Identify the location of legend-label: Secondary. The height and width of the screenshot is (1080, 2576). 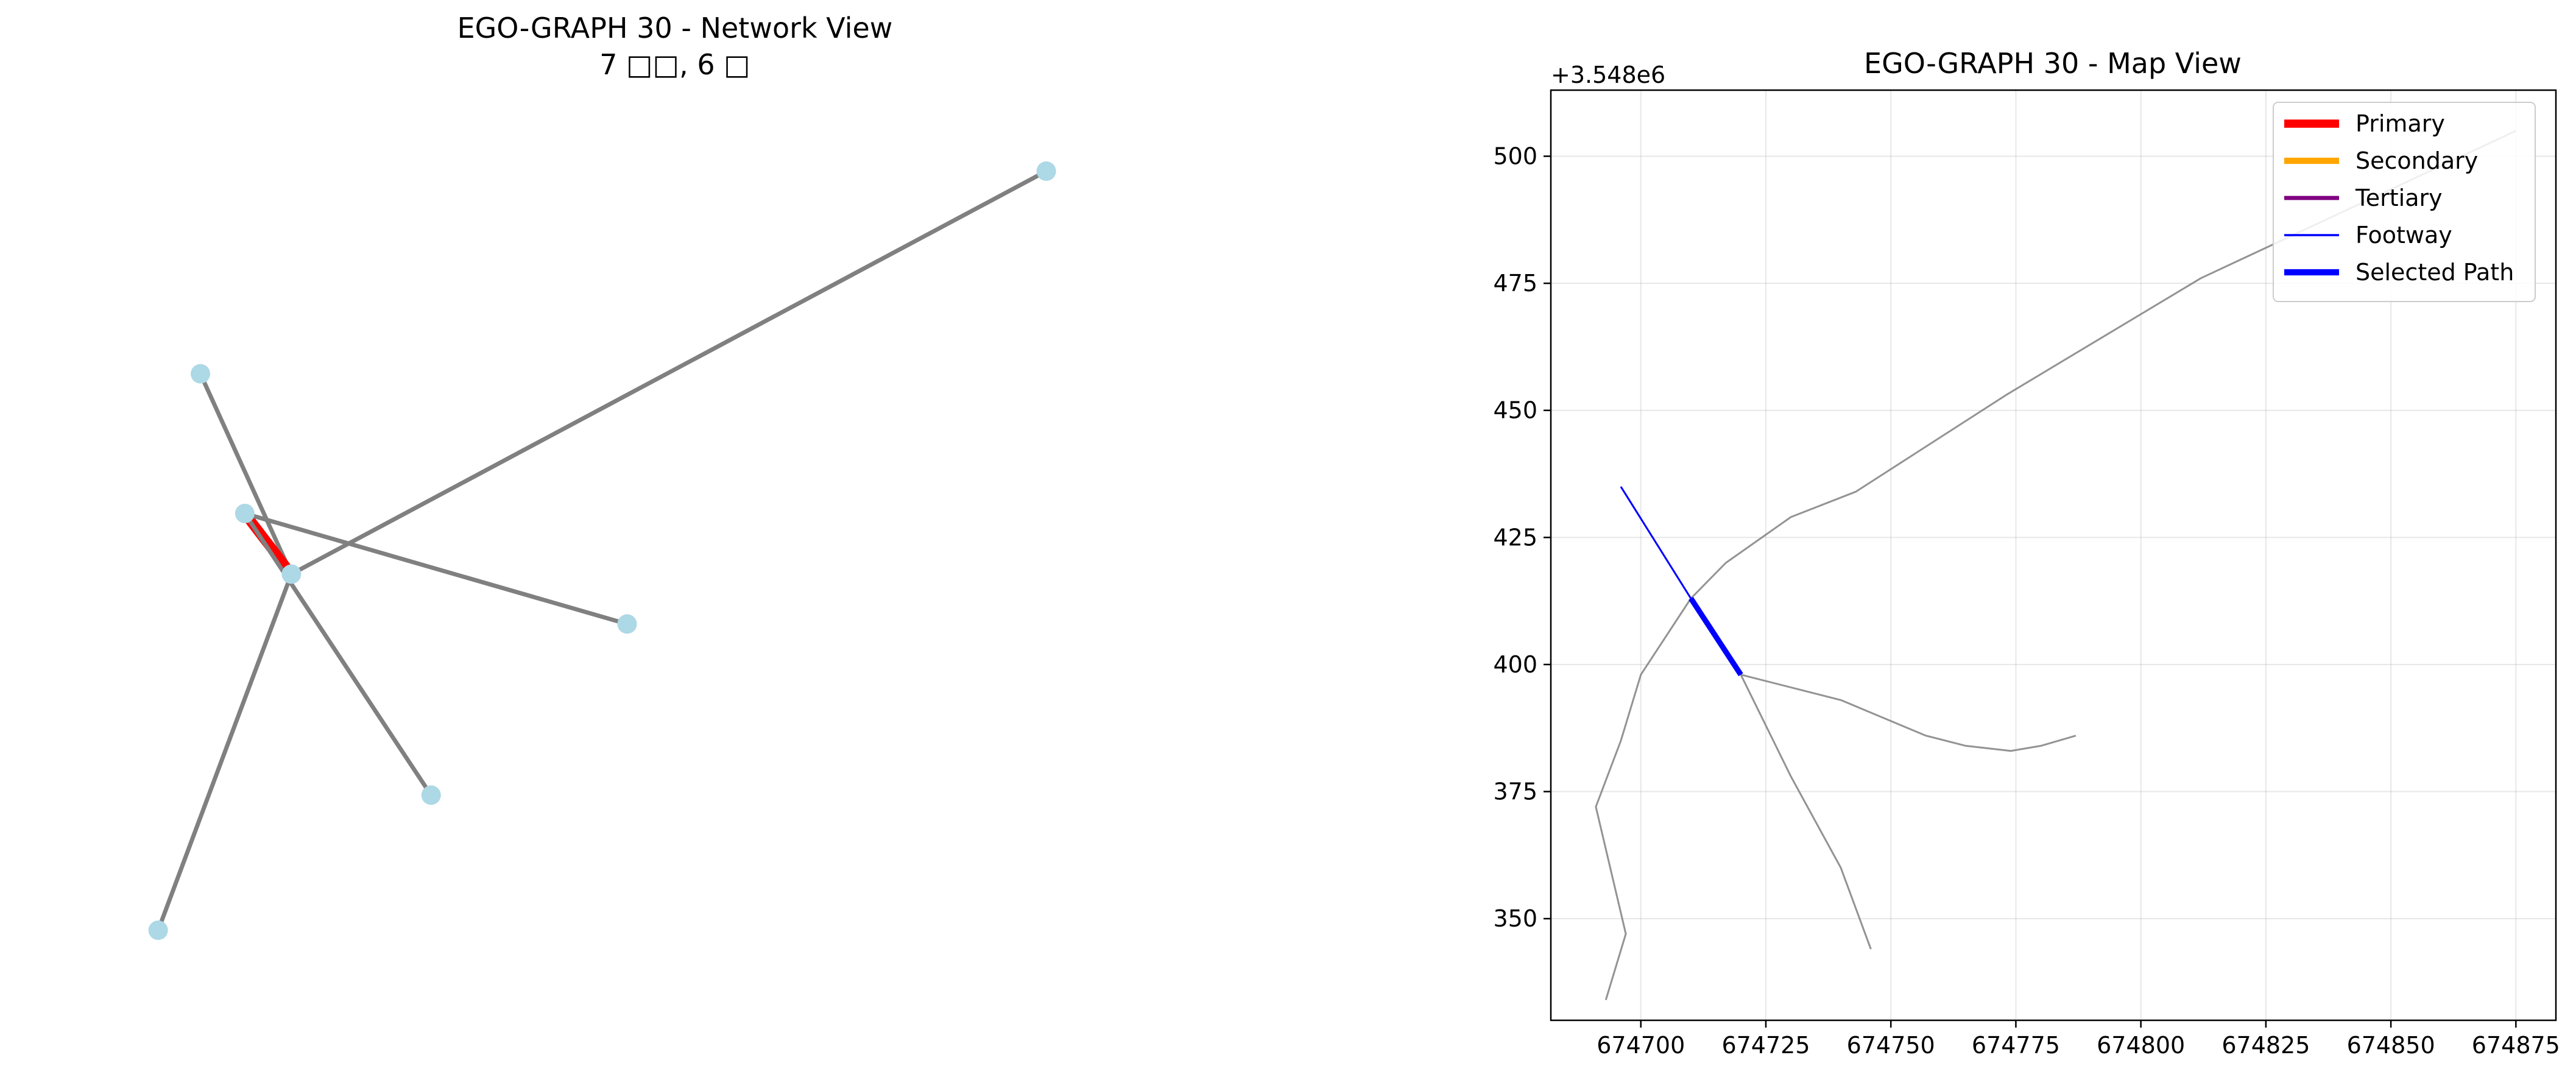
(2416, 161).